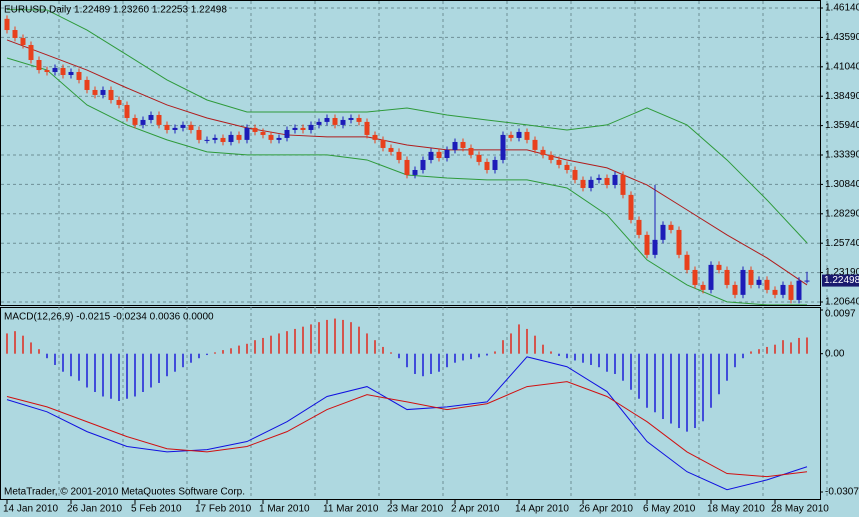  What do you see at coordinates (842, 272) in the screenshot?
I see `y-tick-label: 1.23190` at bounding box center [842, 272].